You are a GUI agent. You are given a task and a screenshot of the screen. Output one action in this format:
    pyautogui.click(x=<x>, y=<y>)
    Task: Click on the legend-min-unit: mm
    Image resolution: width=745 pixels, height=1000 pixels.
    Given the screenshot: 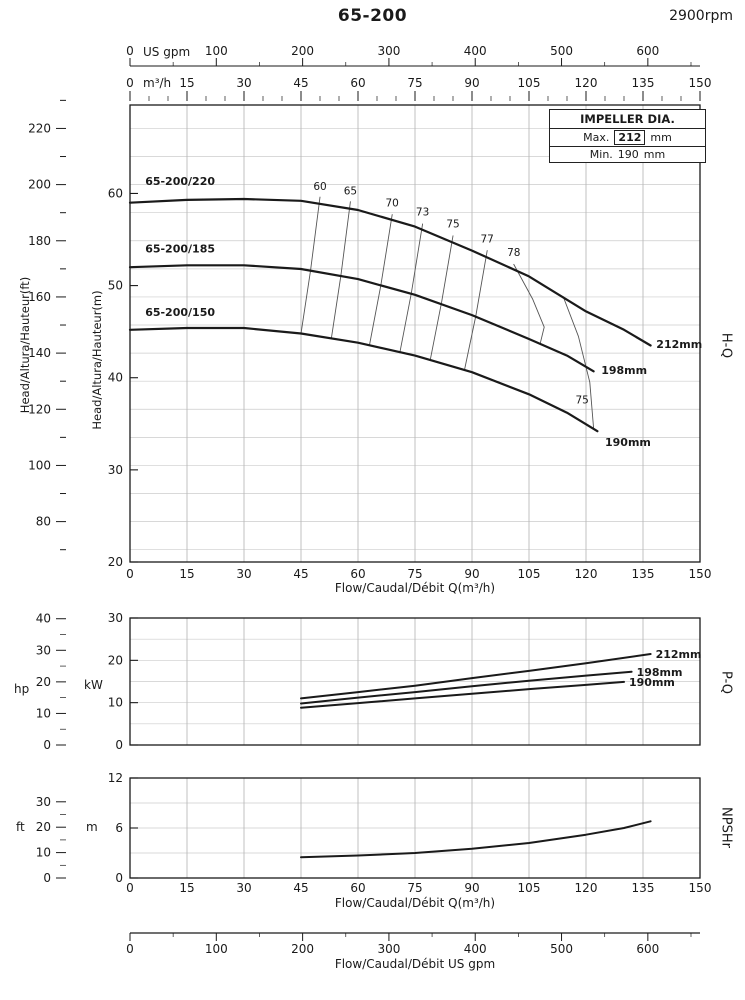 What is the action you would take?
    pyautogui.click(x=654, y=154)
    